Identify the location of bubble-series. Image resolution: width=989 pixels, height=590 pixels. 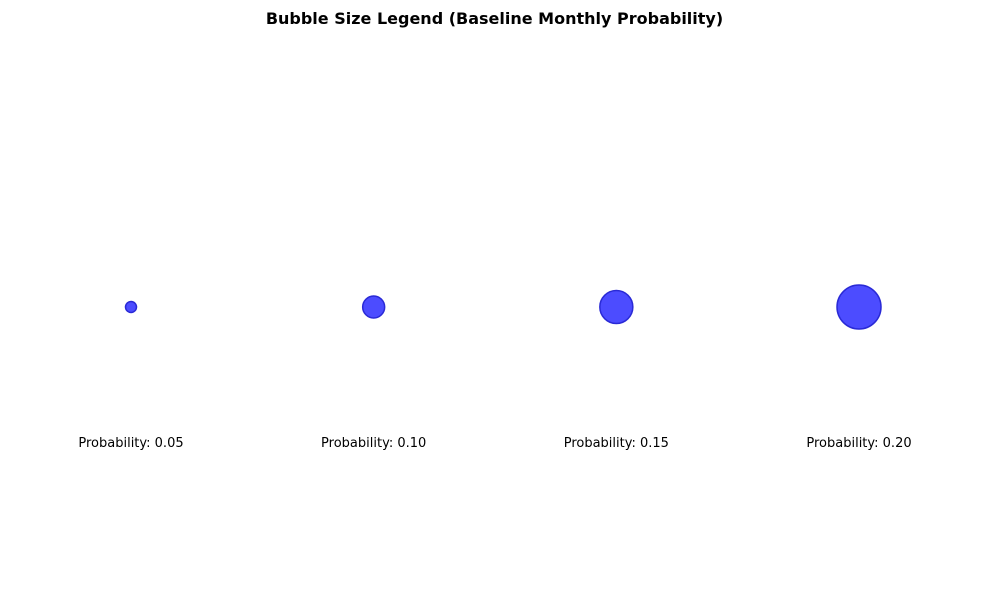
(503, 307).